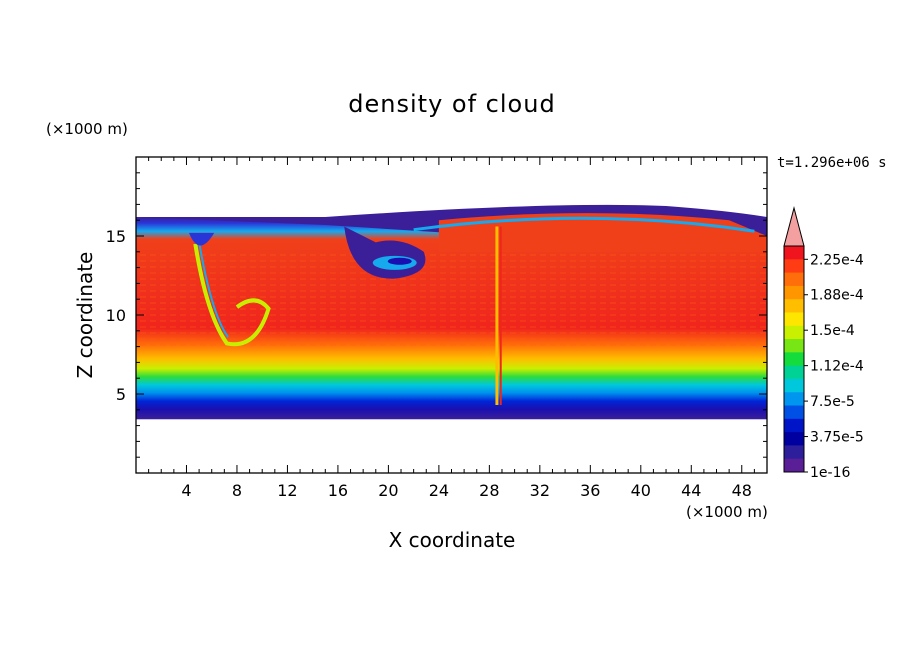  I want to click on x-unit-label: (×1000 m), so click(727, 512).